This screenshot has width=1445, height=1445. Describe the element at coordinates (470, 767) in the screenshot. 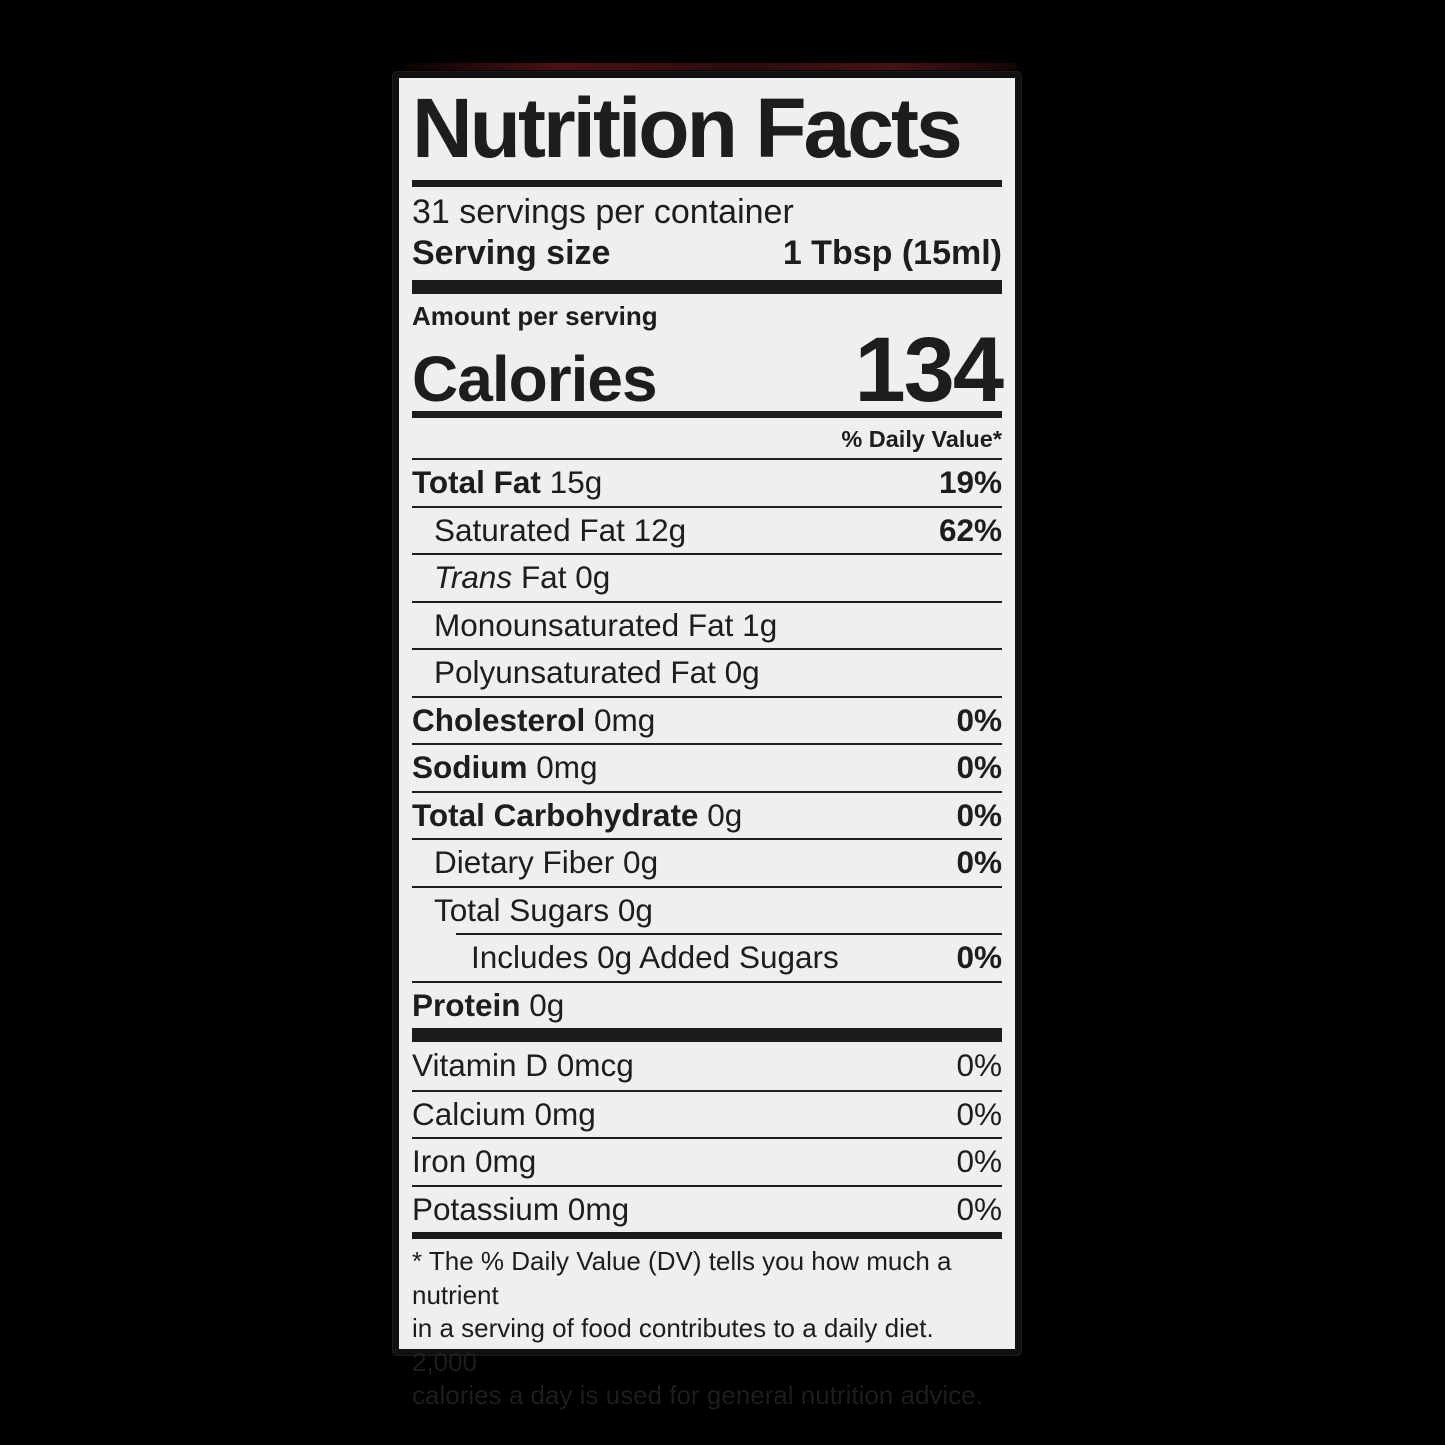

I see `nutrient-name: Sodium` at that location.